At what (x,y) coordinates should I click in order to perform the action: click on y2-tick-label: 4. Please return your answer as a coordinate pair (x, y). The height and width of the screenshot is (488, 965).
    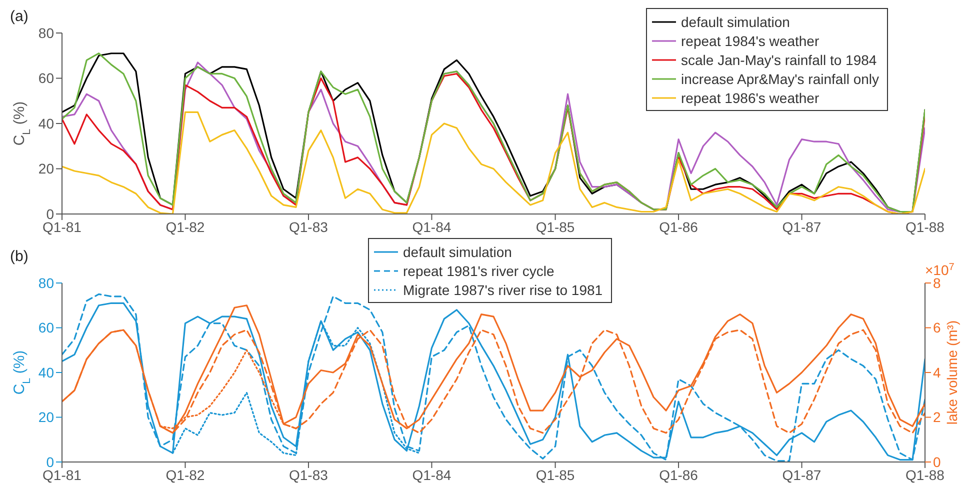
    Looking at the image, I should click on (937, 372).